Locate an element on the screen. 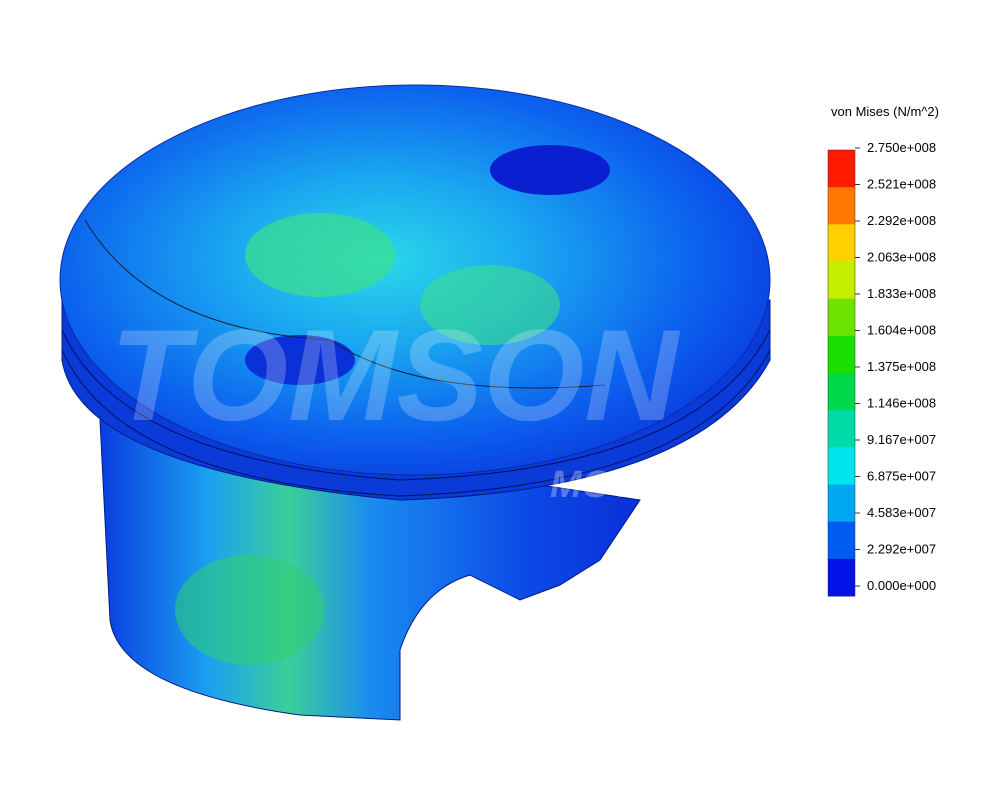  legend-label: 6.875e+007 is located at coordinates (901, 476).